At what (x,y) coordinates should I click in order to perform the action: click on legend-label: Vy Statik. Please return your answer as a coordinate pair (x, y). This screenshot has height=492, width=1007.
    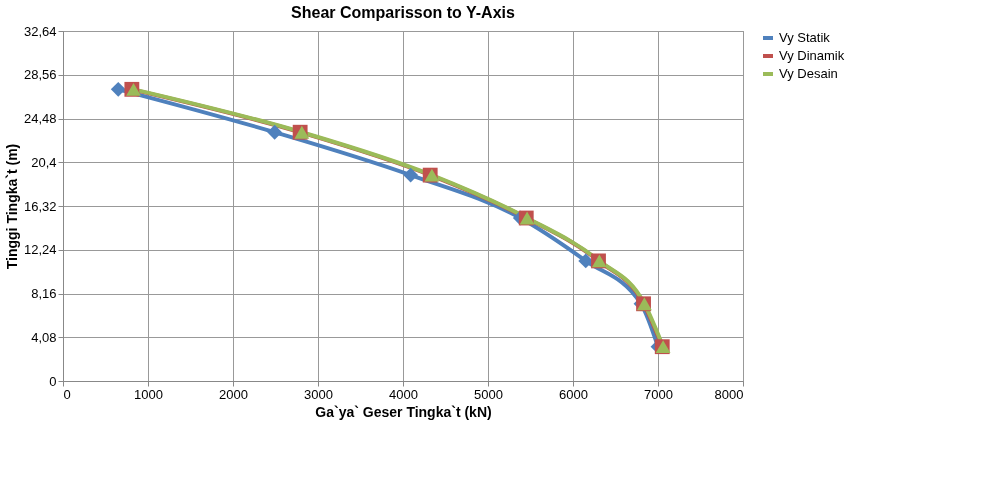
    Looking at the image, I should click on (805, 37).